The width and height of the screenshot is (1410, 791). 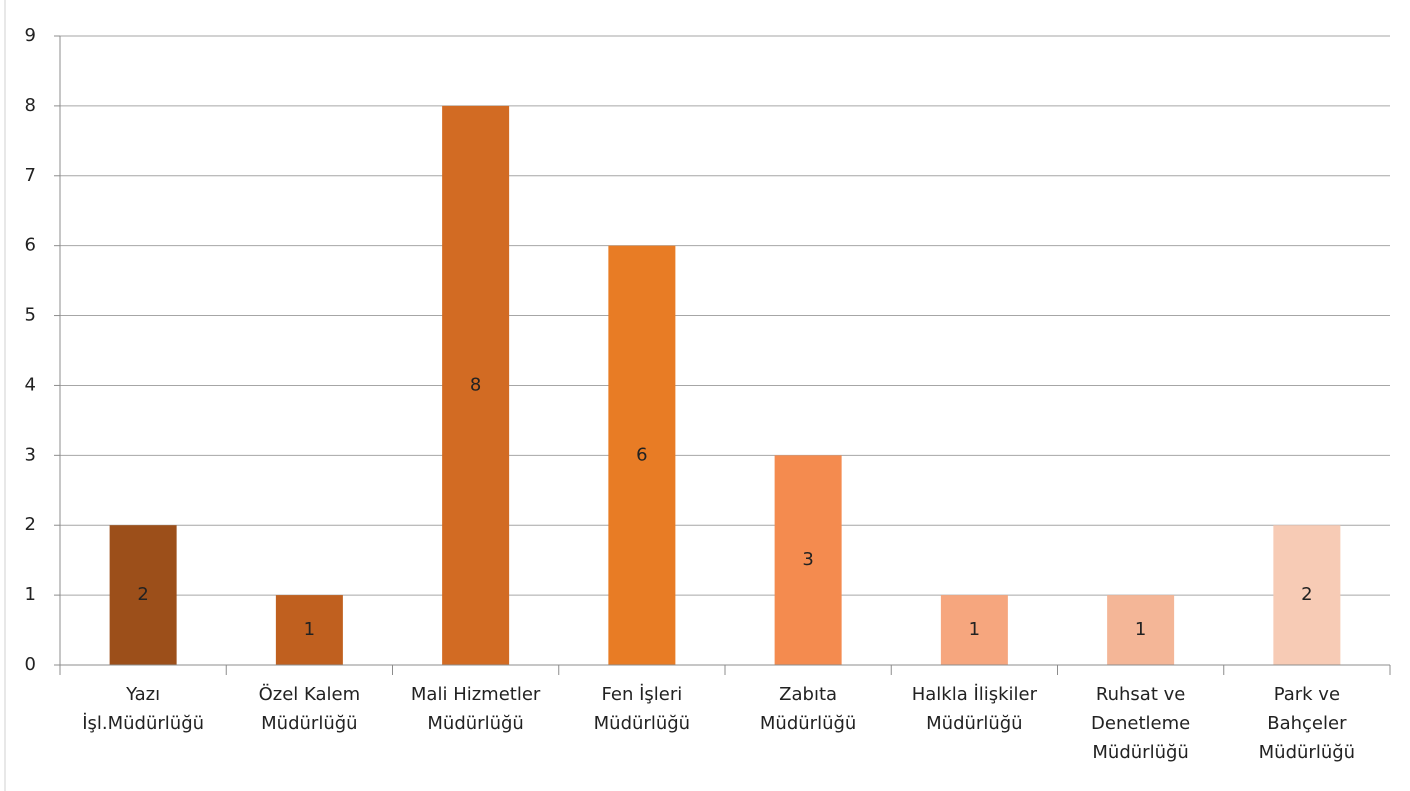 I want to click on x-tick-label: Zabıta Müdürlüğü, so click(x=808, y=709).